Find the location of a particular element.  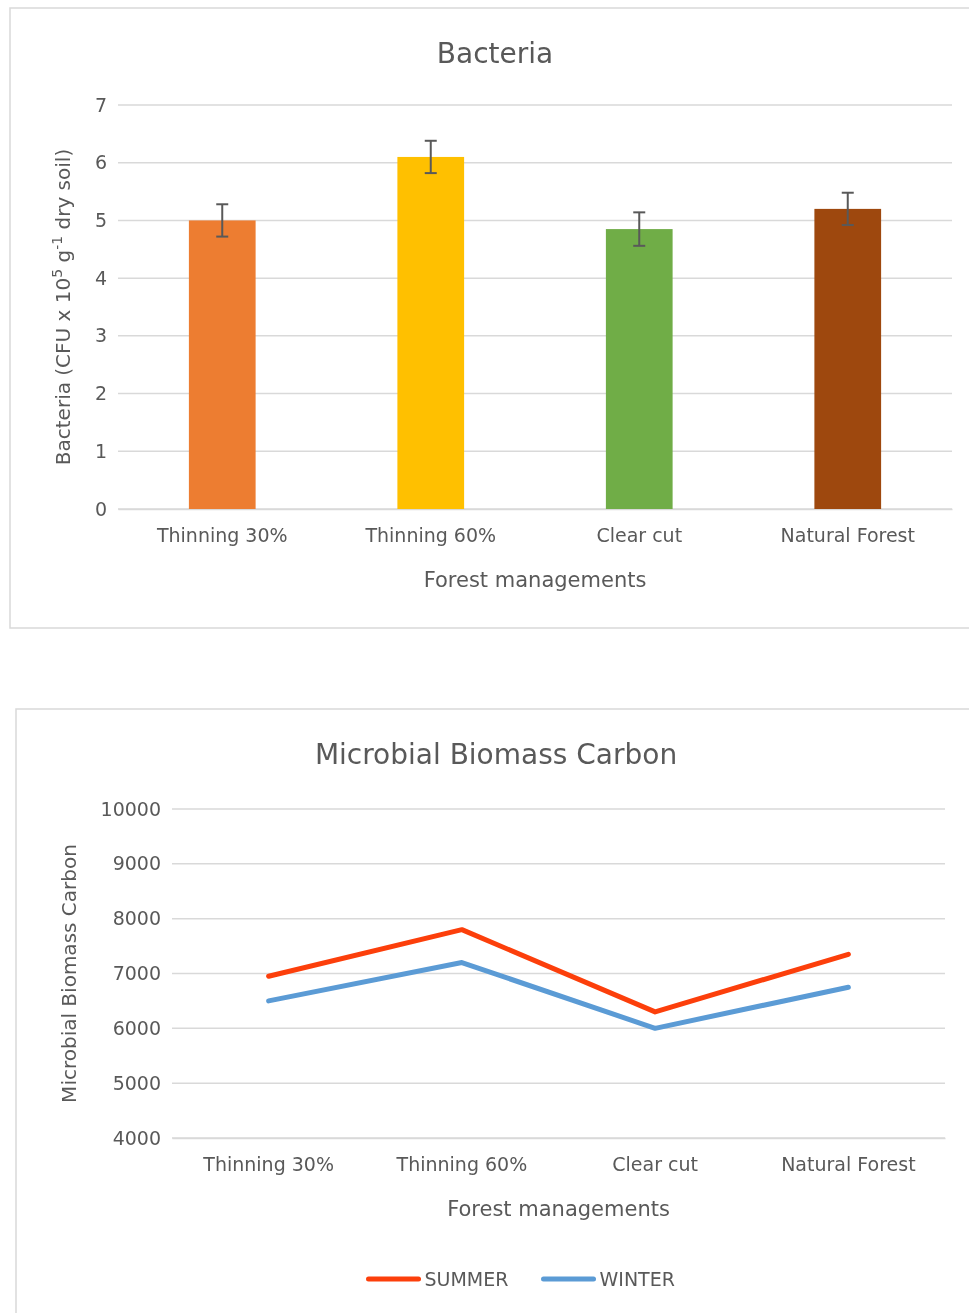

y-tick-label: 8000 is located at coordinates (136, 918).